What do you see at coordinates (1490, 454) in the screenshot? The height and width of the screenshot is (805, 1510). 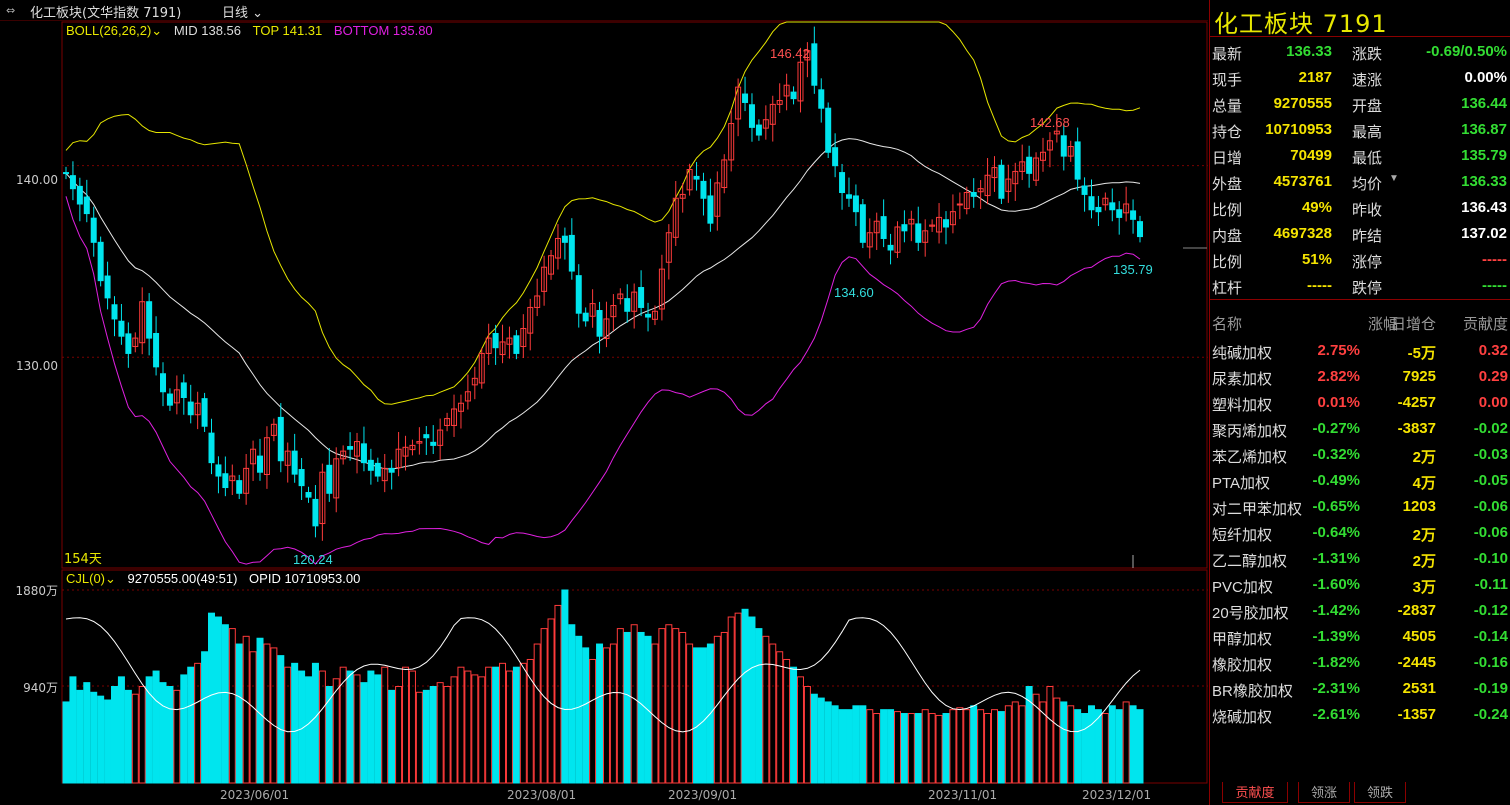 I see `constituent-contribution: -0.03` at bounding box center [1490, 454].